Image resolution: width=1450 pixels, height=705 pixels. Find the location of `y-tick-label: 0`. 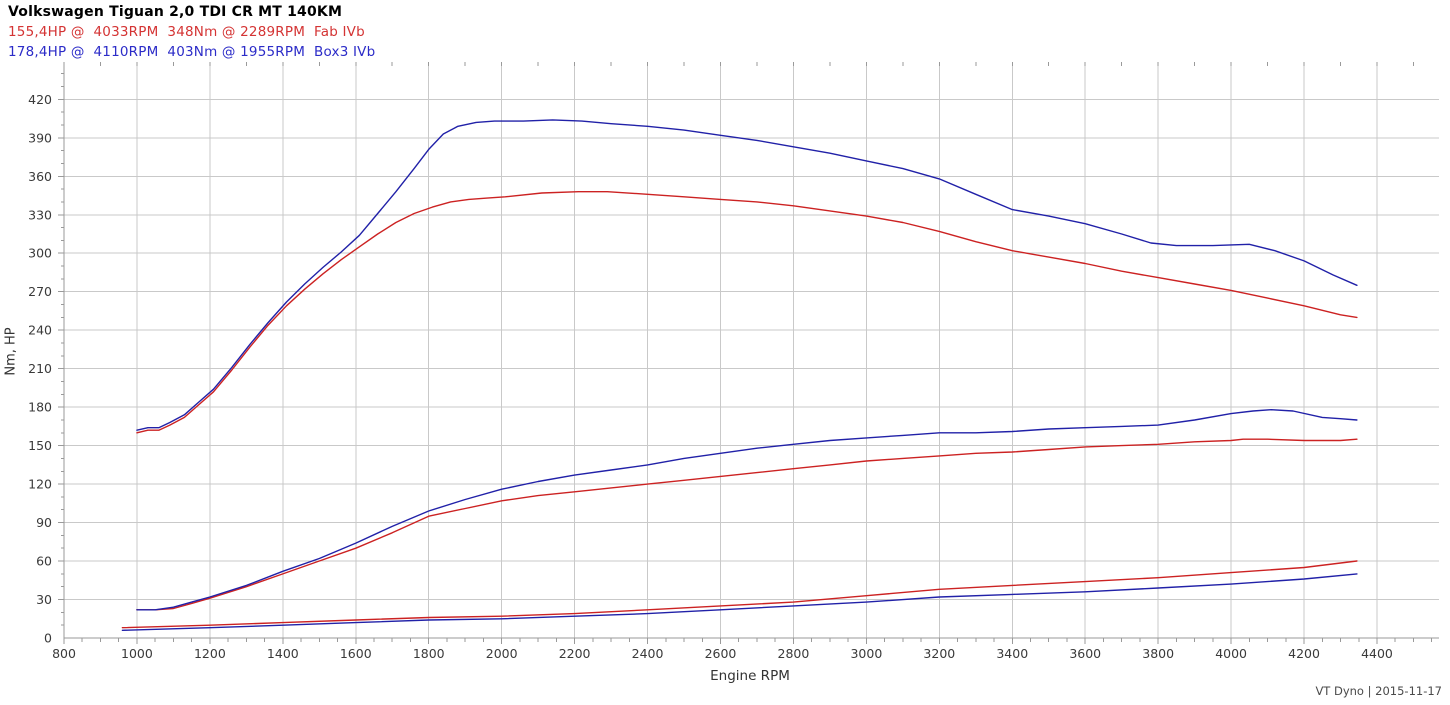

y-tick-label: 0 is located at coordinates (48, 638).